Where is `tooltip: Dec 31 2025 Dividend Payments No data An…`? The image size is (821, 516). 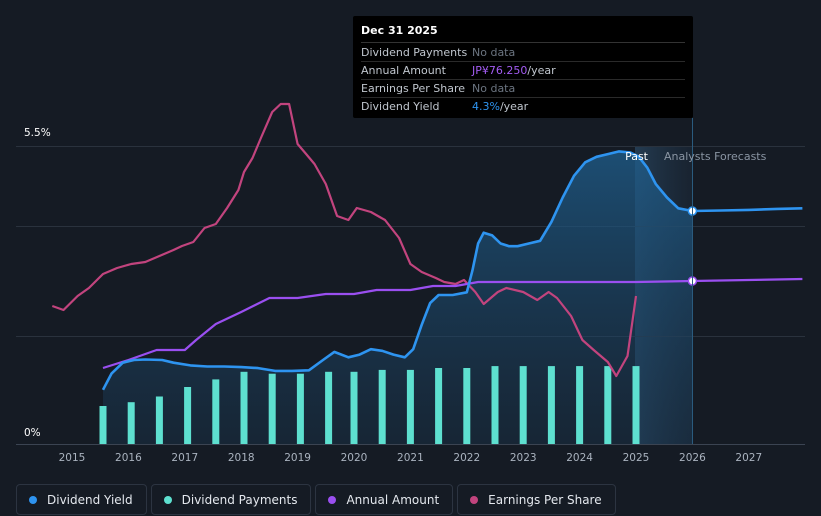
tooltip: Dec 31 2025 Dividend Payments No data An… is located at coordinates (523, 67).